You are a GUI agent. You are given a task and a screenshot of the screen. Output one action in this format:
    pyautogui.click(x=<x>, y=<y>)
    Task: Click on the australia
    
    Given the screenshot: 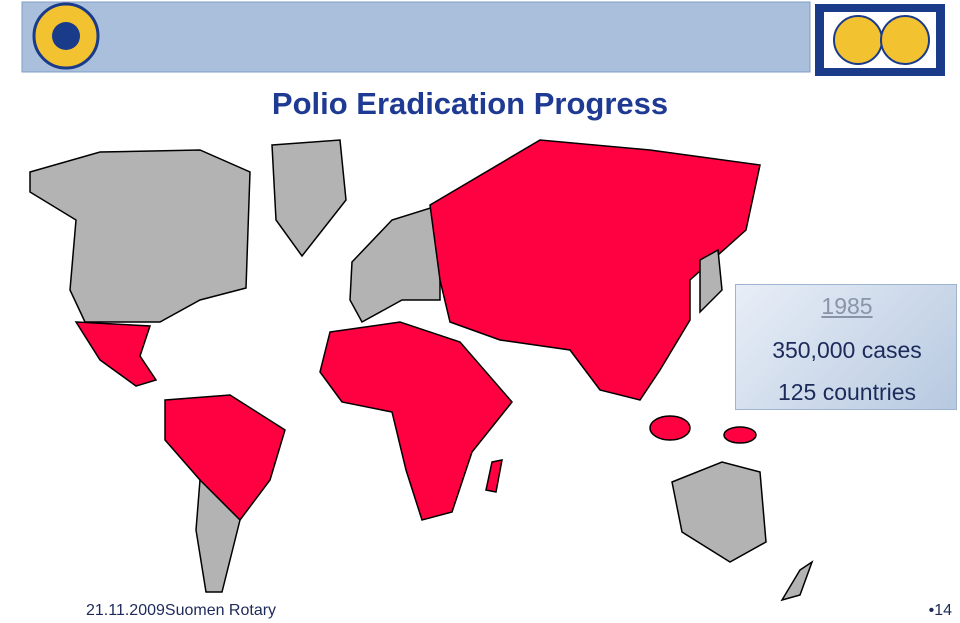 What is the action you would take?
    pyautogui.click(x=719, y=512)
    